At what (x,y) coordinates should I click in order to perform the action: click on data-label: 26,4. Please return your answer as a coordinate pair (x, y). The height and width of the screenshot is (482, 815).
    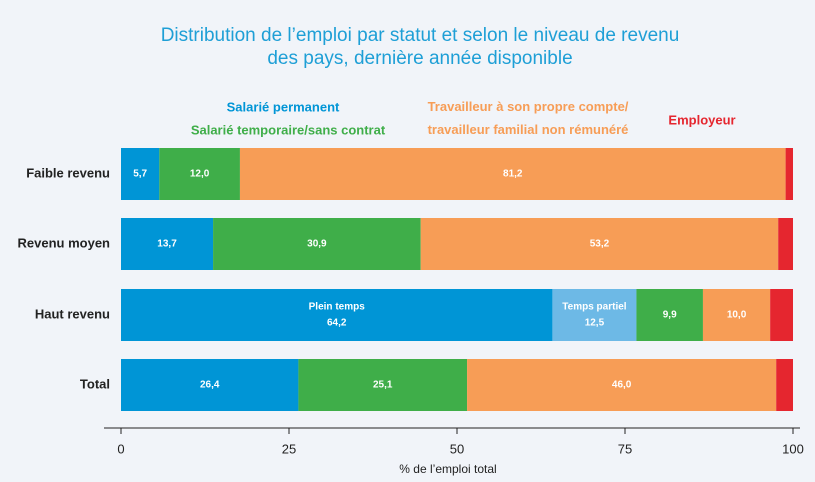
    Looking at the image, I should click on (210, 385).